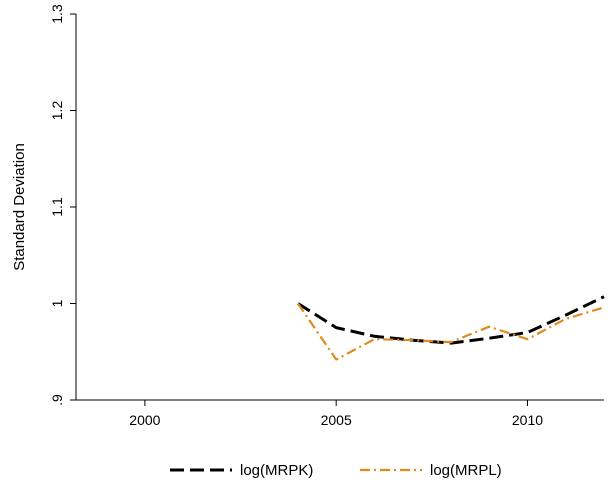 The image size is (613, 491). I want to click on x-tick-label: 2005, so click(336, 420).